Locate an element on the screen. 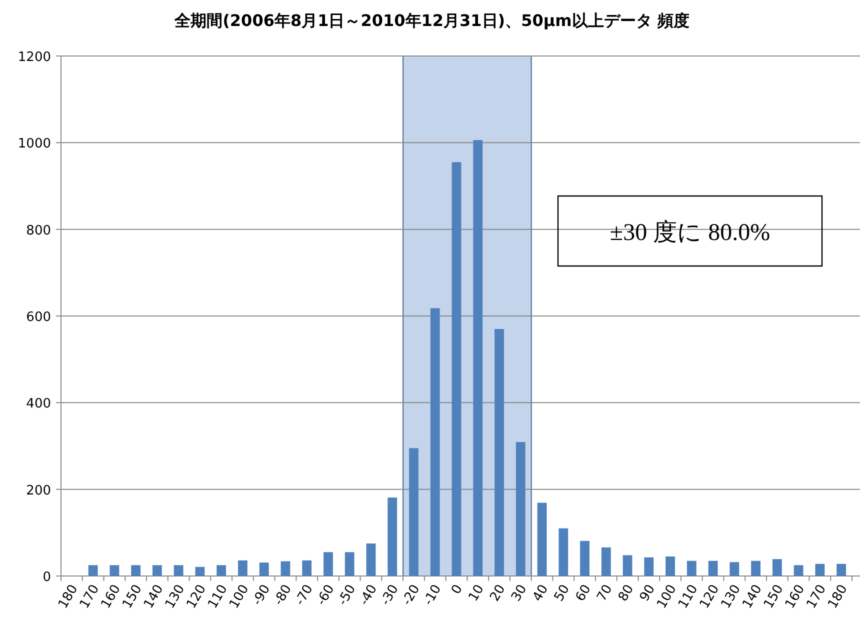 This screenshot has height=621, width=864. x-tick-label: 0 is located at coordinates (457, 589).